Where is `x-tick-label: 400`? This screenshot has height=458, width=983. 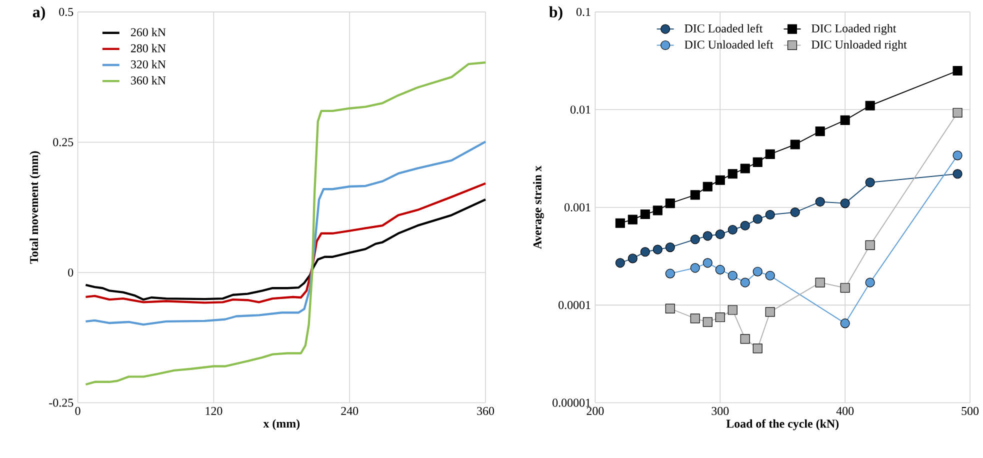 x-tick-label: 400 is located at coordinates (845, 411).